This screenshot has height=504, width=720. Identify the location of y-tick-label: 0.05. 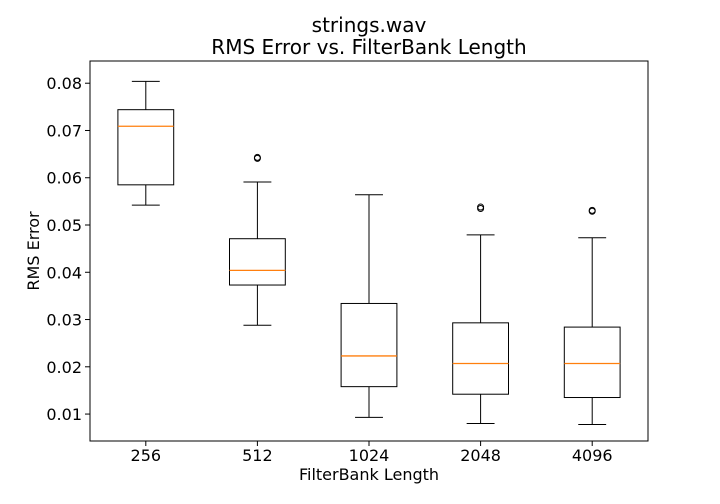
(64, 225).